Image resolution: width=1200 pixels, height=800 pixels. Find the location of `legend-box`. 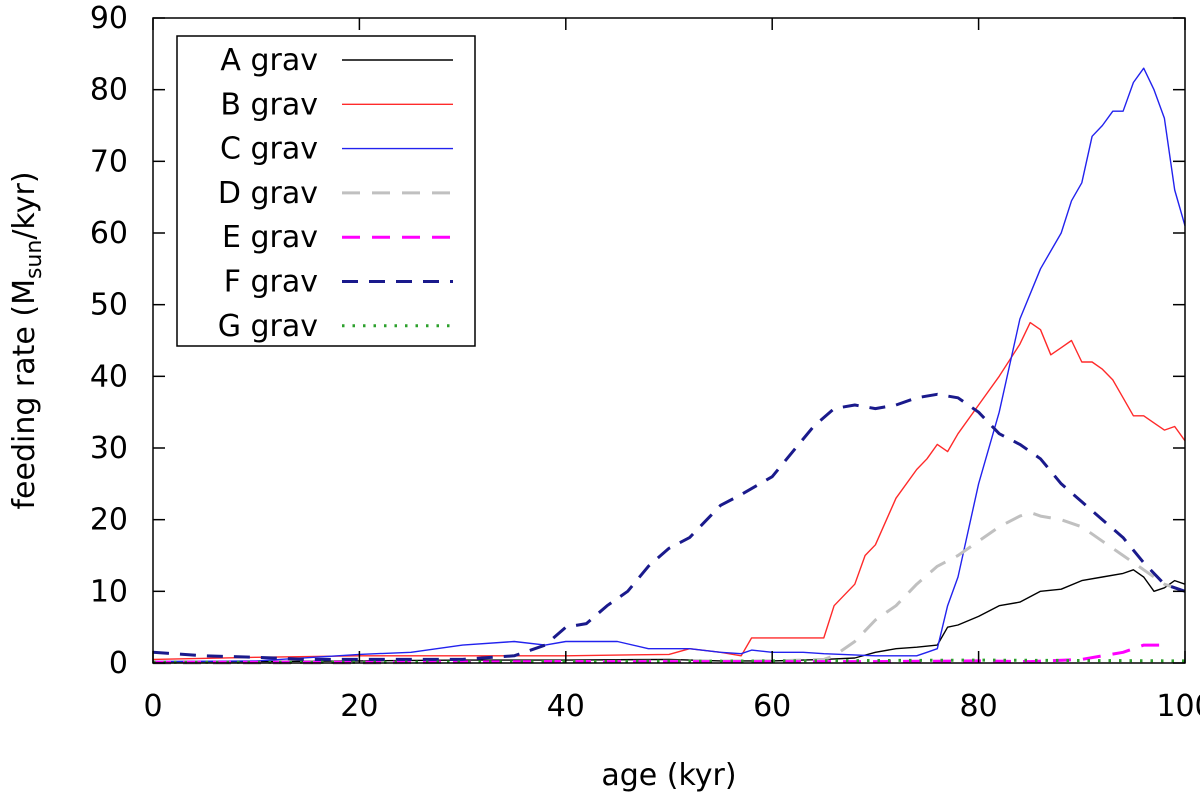

legend-box is located at coordinates (326, 191).